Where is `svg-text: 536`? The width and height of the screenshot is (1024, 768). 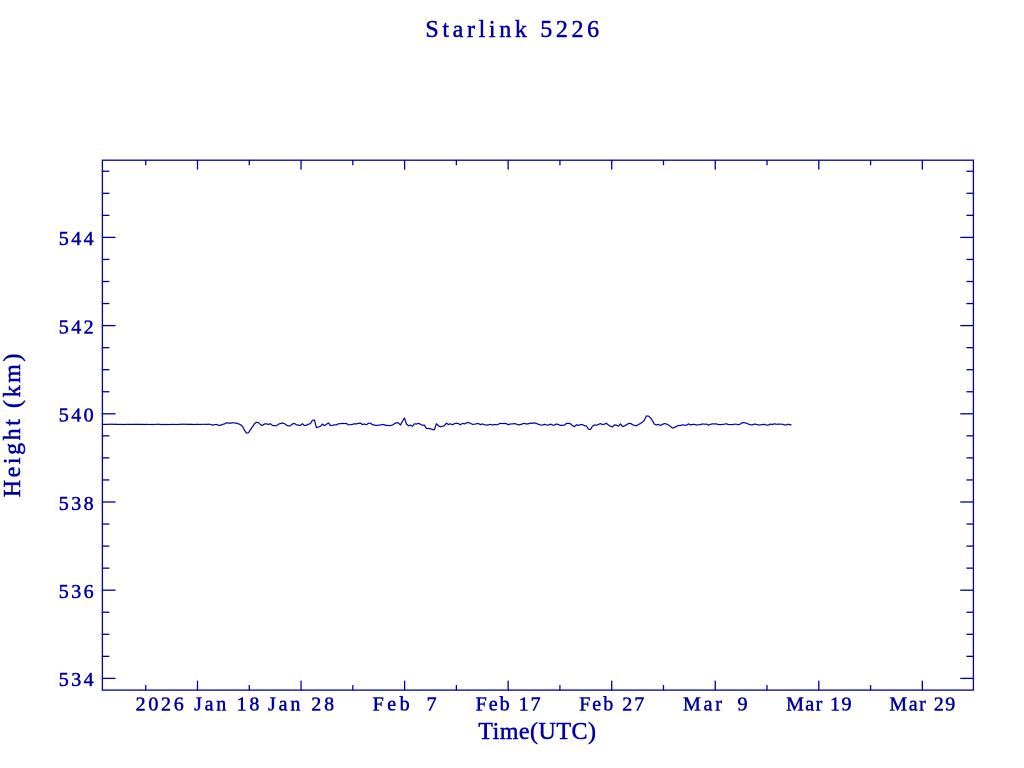
svg-text: 536 is located at coordinates (77, 592).